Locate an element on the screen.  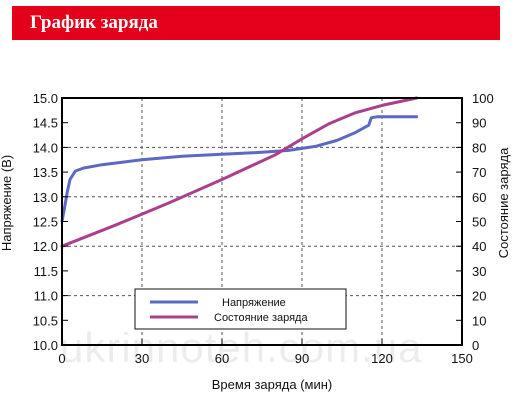
y-left-tick-label: 12.5 is located at coordinates (45, 222).